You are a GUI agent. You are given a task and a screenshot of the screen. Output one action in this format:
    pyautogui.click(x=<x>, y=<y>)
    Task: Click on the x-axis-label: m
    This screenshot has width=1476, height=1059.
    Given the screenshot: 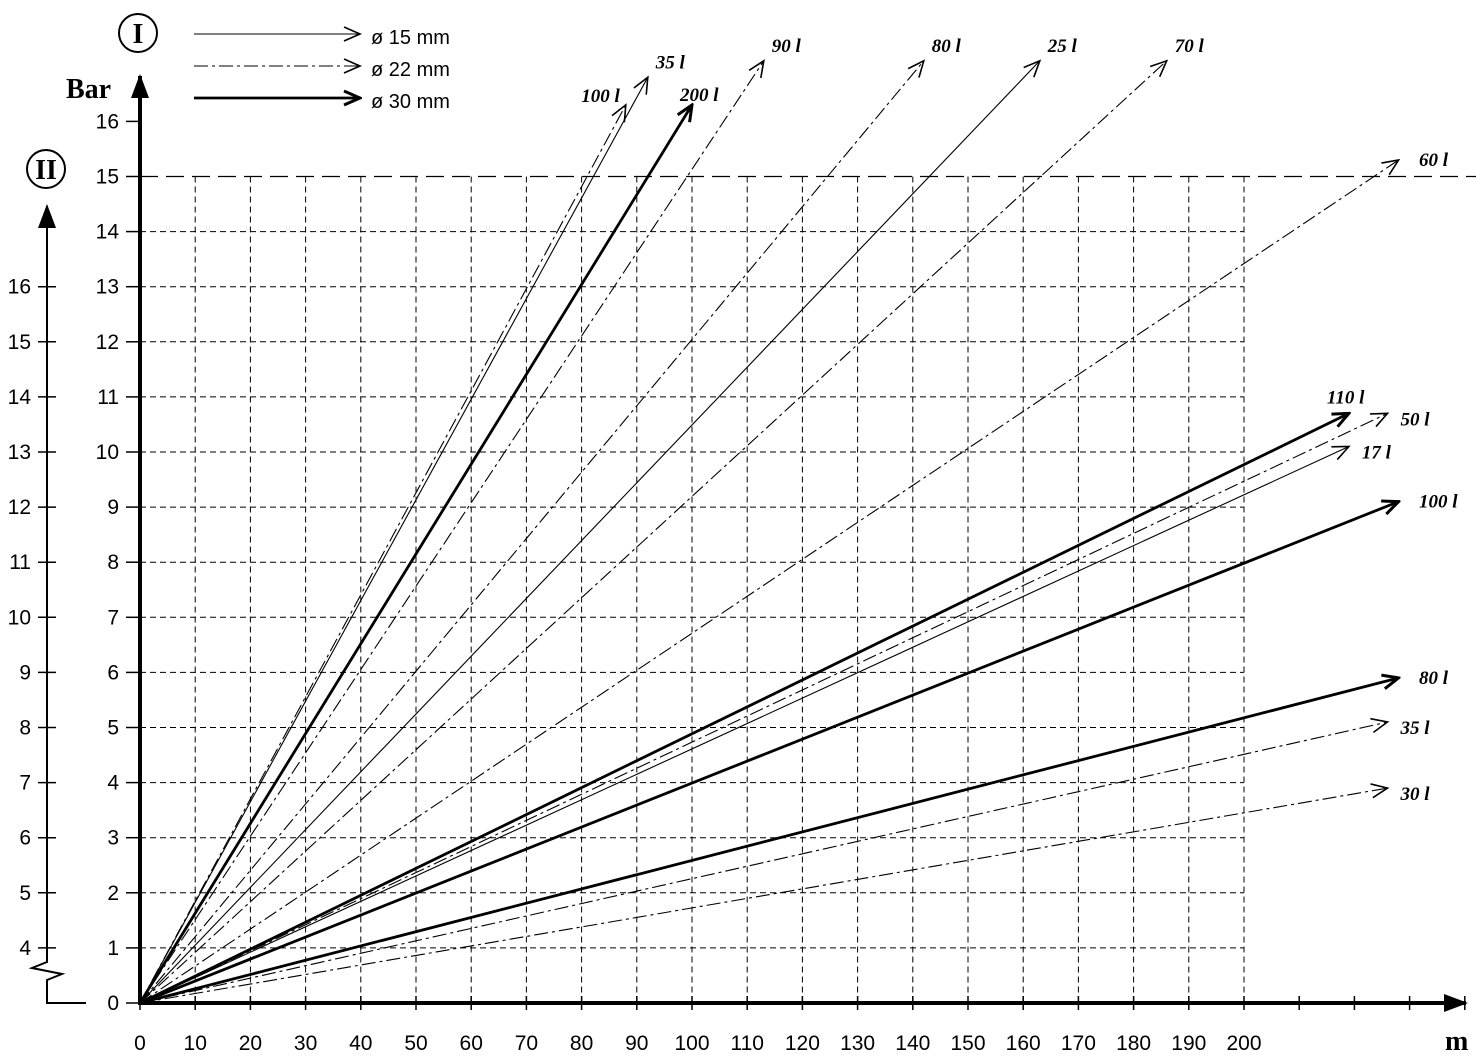 What is the action you would take?
    pyautogui.click(x=1456, y=1041)
    